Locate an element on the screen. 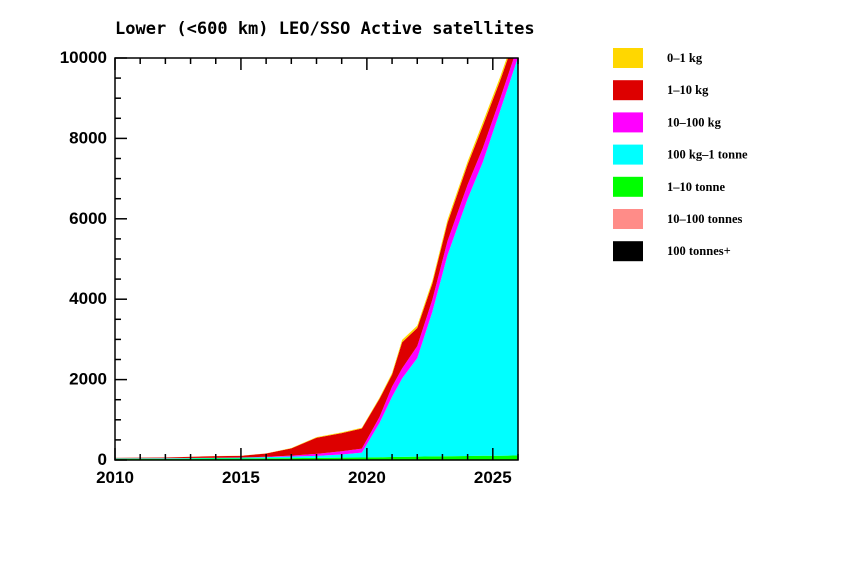 Image resolution: width=857 pixels, height=576 pixels. legend-label: 1–10 tonne is located at coordinates (696, 187).